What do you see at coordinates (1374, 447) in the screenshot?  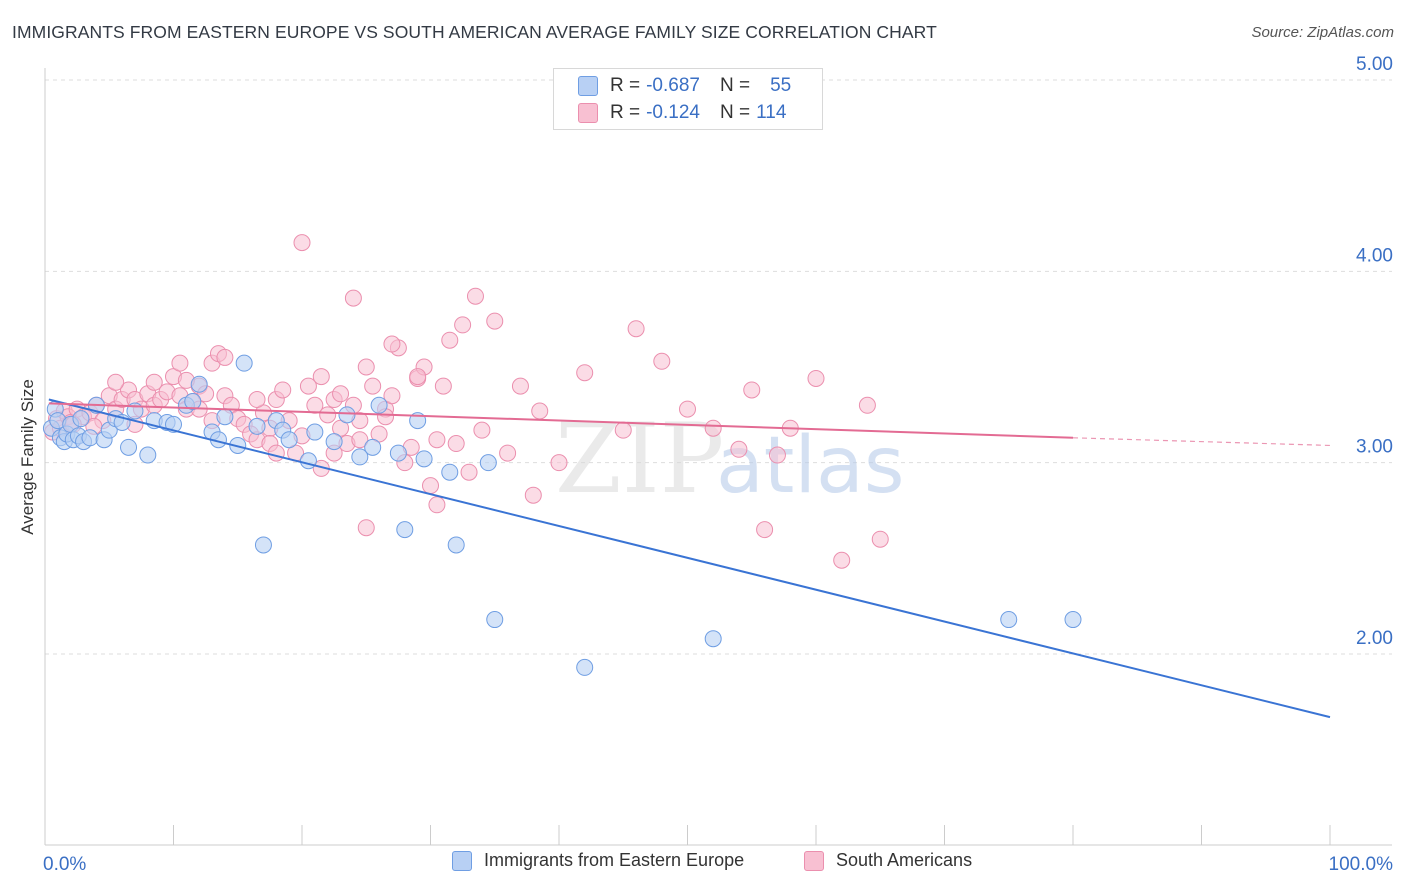 I see `y-tick-label: 3.00` at bounding box center [1374, 447].